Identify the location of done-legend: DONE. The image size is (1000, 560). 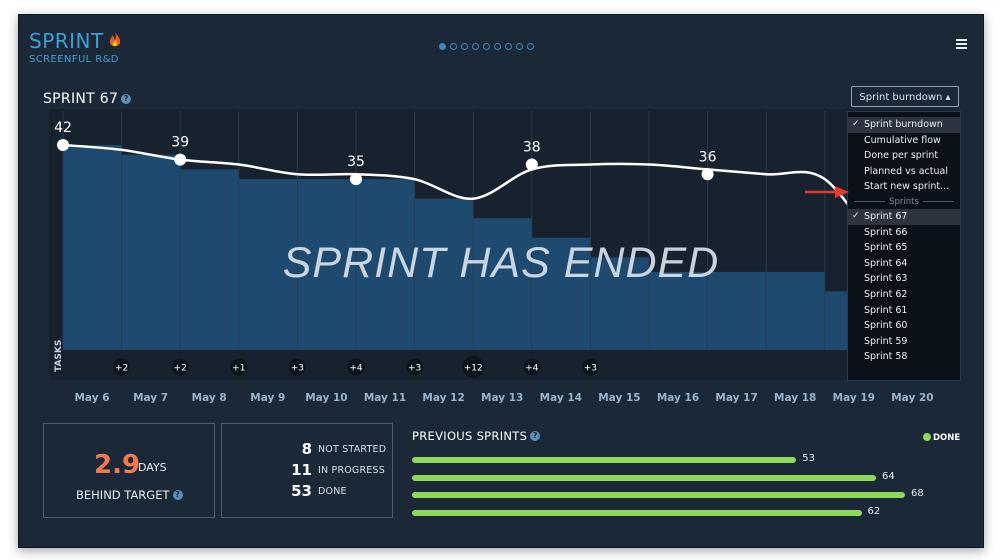
(941, 438).